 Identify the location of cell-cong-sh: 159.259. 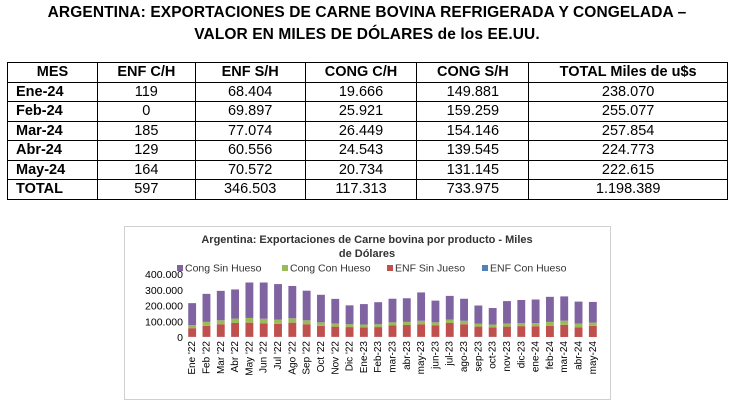
(473, 111).